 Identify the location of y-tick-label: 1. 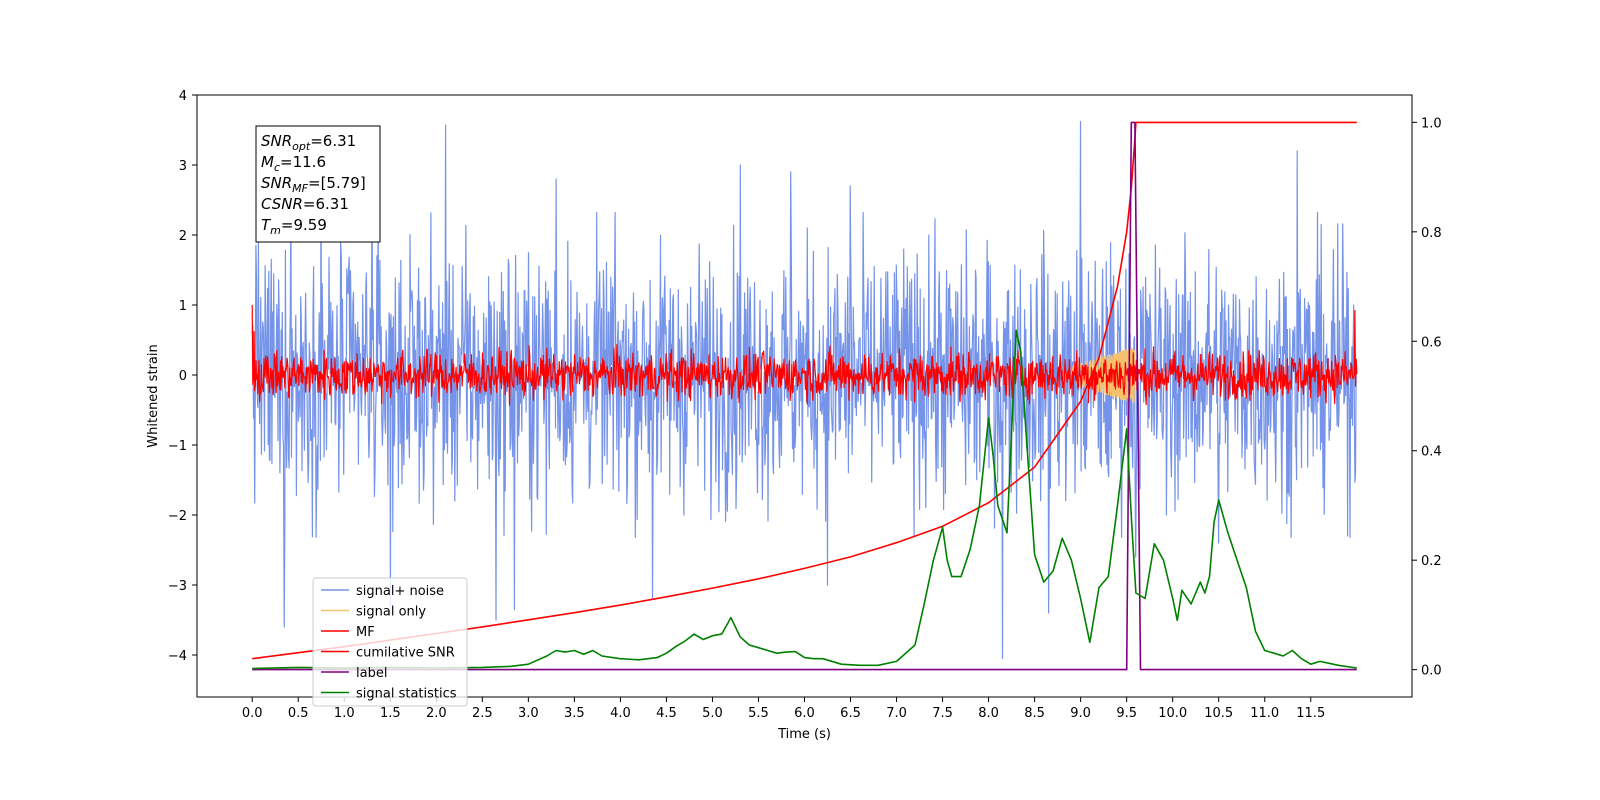
(183, 306).